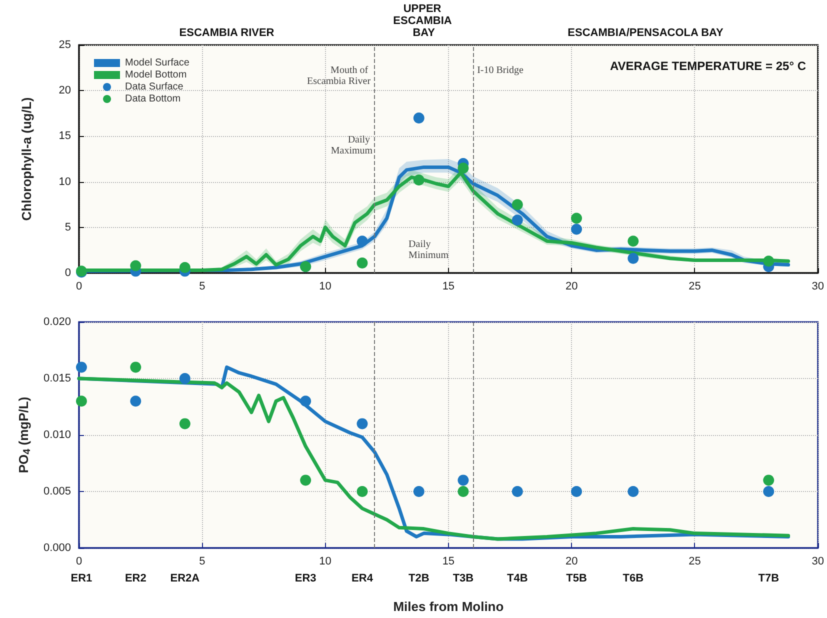 The width and height of the screenshot is (827, 618). What do you see at coordinates (517, 578) in the screenshot?
I see `text: T4B` at bounding box center [517, 578].